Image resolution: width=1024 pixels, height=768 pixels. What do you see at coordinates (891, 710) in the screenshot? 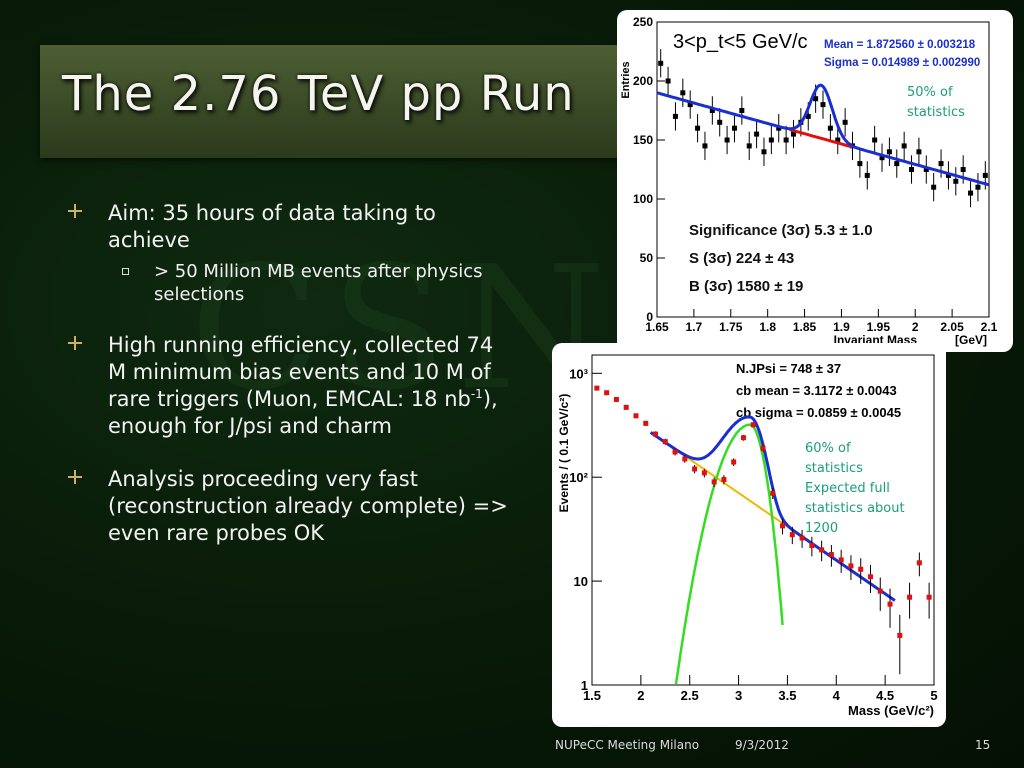
I see `x-axis-label: Mass (GeV/c²)` at bounding box center [891, 710].